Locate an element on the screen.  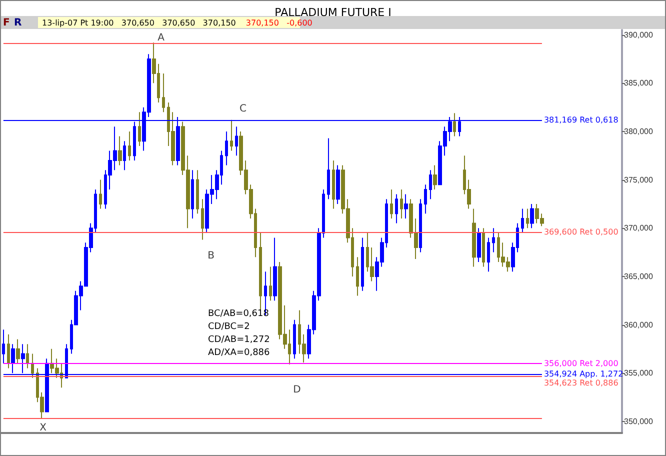
chart-title: PALLADIUM FUTURE I is located at coordinates (333, 12).